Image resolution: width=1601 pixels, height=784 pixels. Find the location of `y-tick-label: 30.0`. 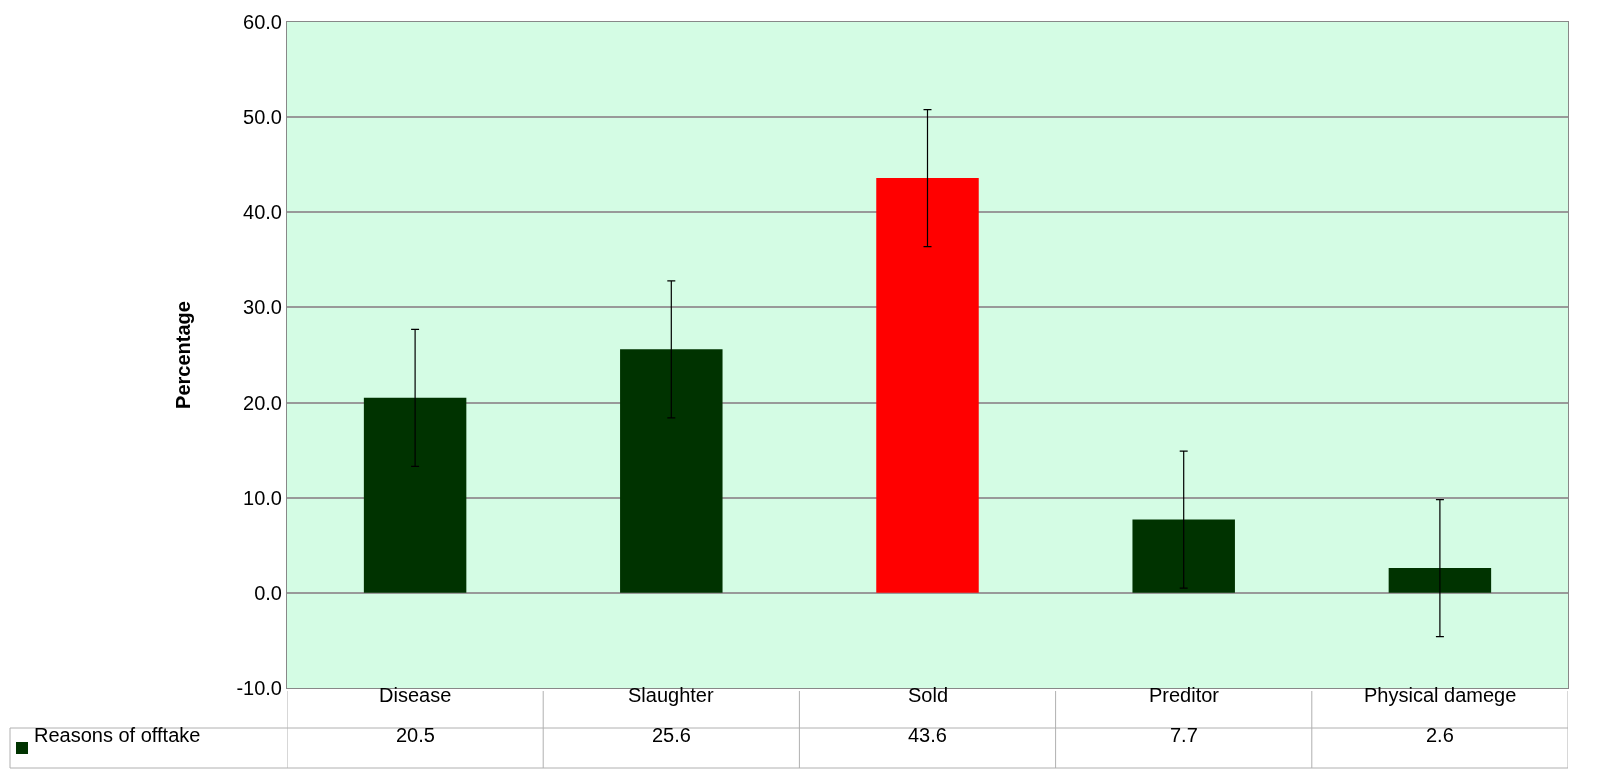

y-tick-label: 30.0 is located at coordinates (262, 307).